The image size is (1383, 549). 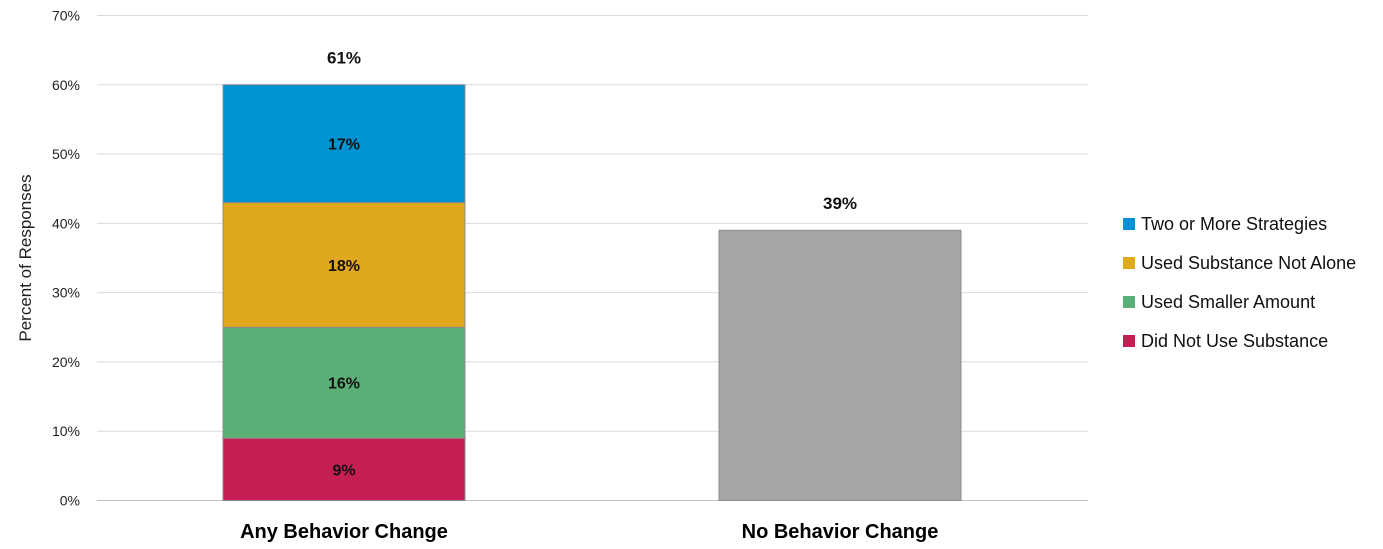 I want to click on total-data-label: 61%, so click(x=344, y=57).